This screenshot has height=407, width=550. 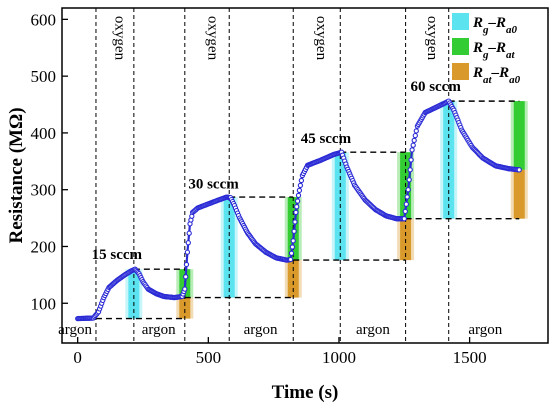 What do you see at coordinates (117, 255) in the screenshot?
I see `flow-label-0: 15 sccm` at bounding box center [117, 255].